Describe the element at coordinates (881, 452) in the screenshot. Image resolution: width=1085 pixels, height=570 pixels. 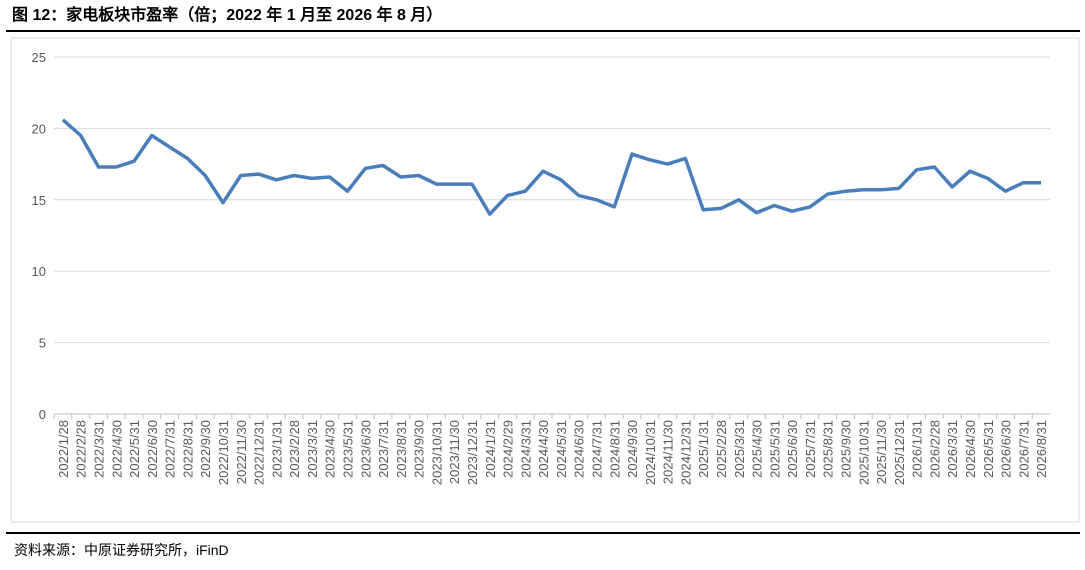
I see `x-tick-label: 2025/11/30` at that location.